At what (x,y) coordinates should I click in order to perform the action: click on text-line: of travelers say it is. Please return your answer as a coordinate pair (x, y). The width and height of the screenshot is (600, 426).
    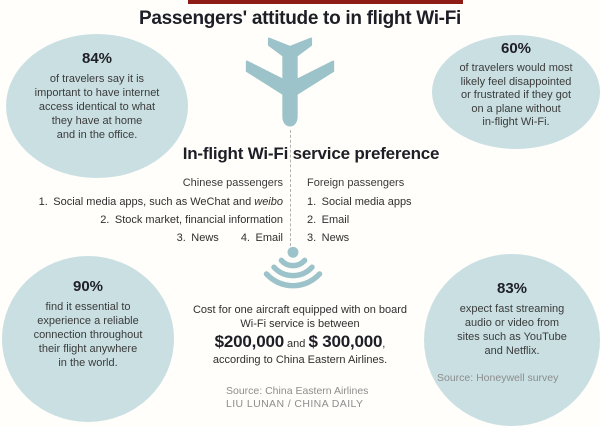
    Looking at the image, I should click on (97, 79).